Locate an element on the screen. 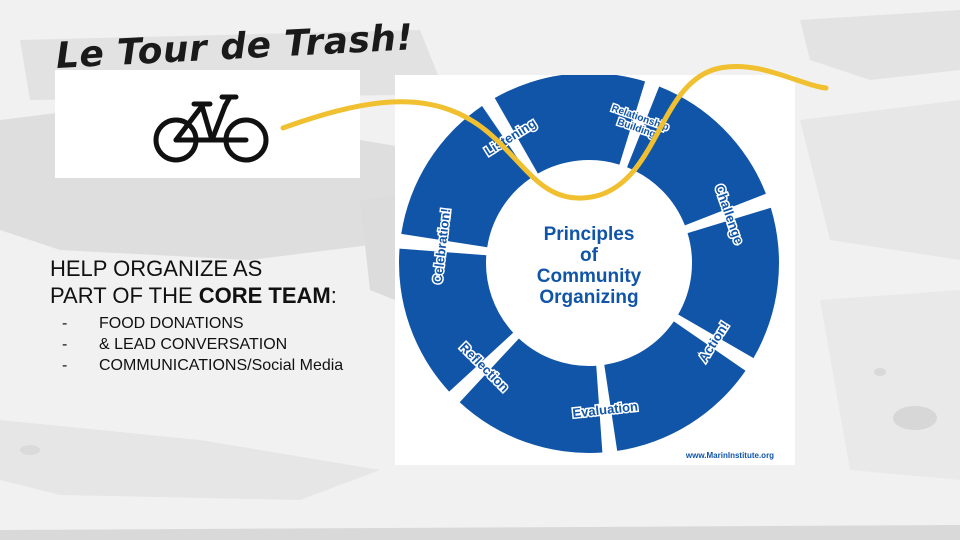  center-title-line: of is located at coordinates (589, 255).